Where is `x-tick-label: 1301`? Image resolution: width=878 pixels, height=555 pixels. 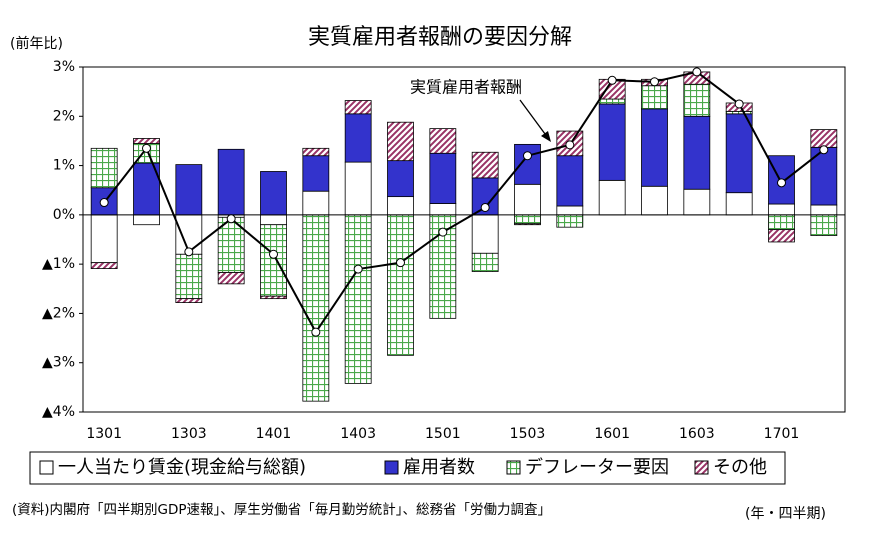 x-tick-label: 1301 is located at coordinates (104, 434).